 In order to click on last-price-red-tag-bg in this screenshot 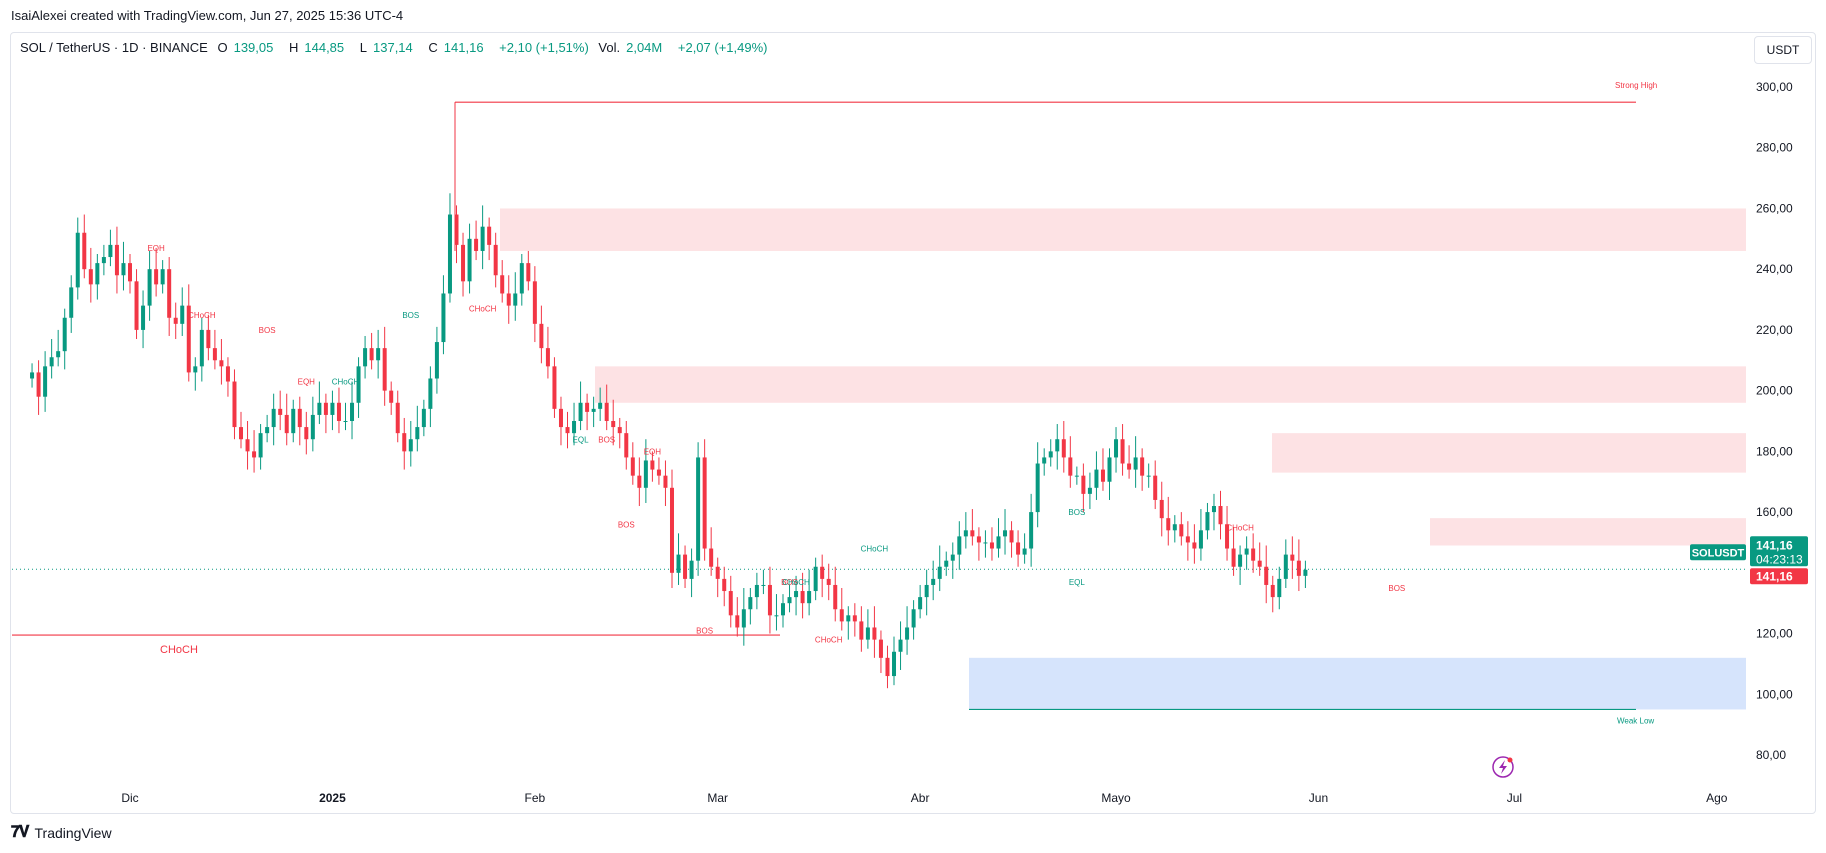, I will do `click(1779, 576)`.